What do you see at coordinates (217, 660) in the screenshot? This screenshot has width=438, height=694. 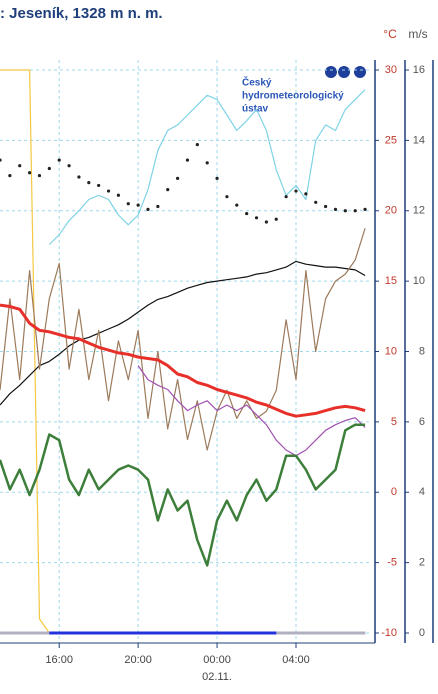 I see `x-tick-label: 00:00` at bounding box center [217, 660].